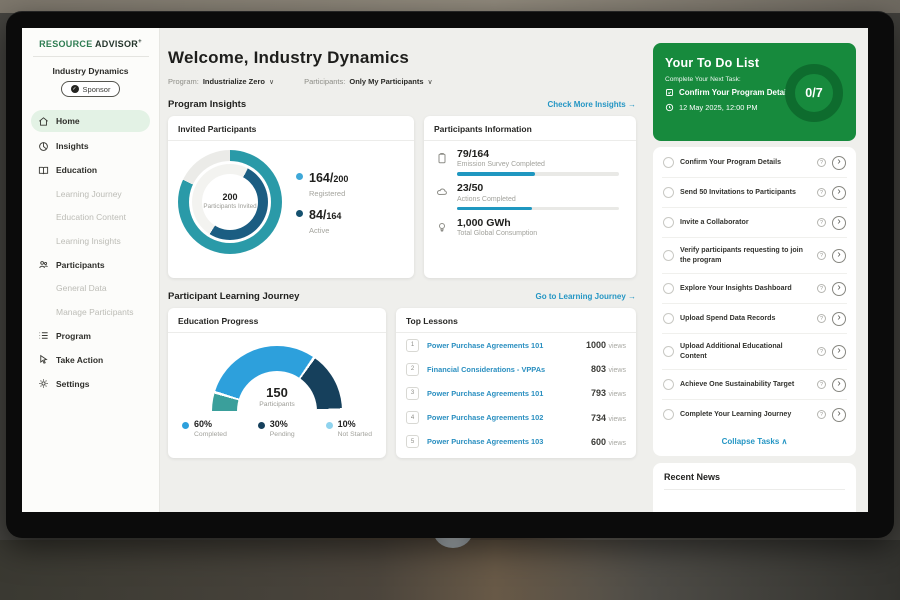  I want to click on lesson-link: Power Purchase Agreements 103, so click(485, 442).